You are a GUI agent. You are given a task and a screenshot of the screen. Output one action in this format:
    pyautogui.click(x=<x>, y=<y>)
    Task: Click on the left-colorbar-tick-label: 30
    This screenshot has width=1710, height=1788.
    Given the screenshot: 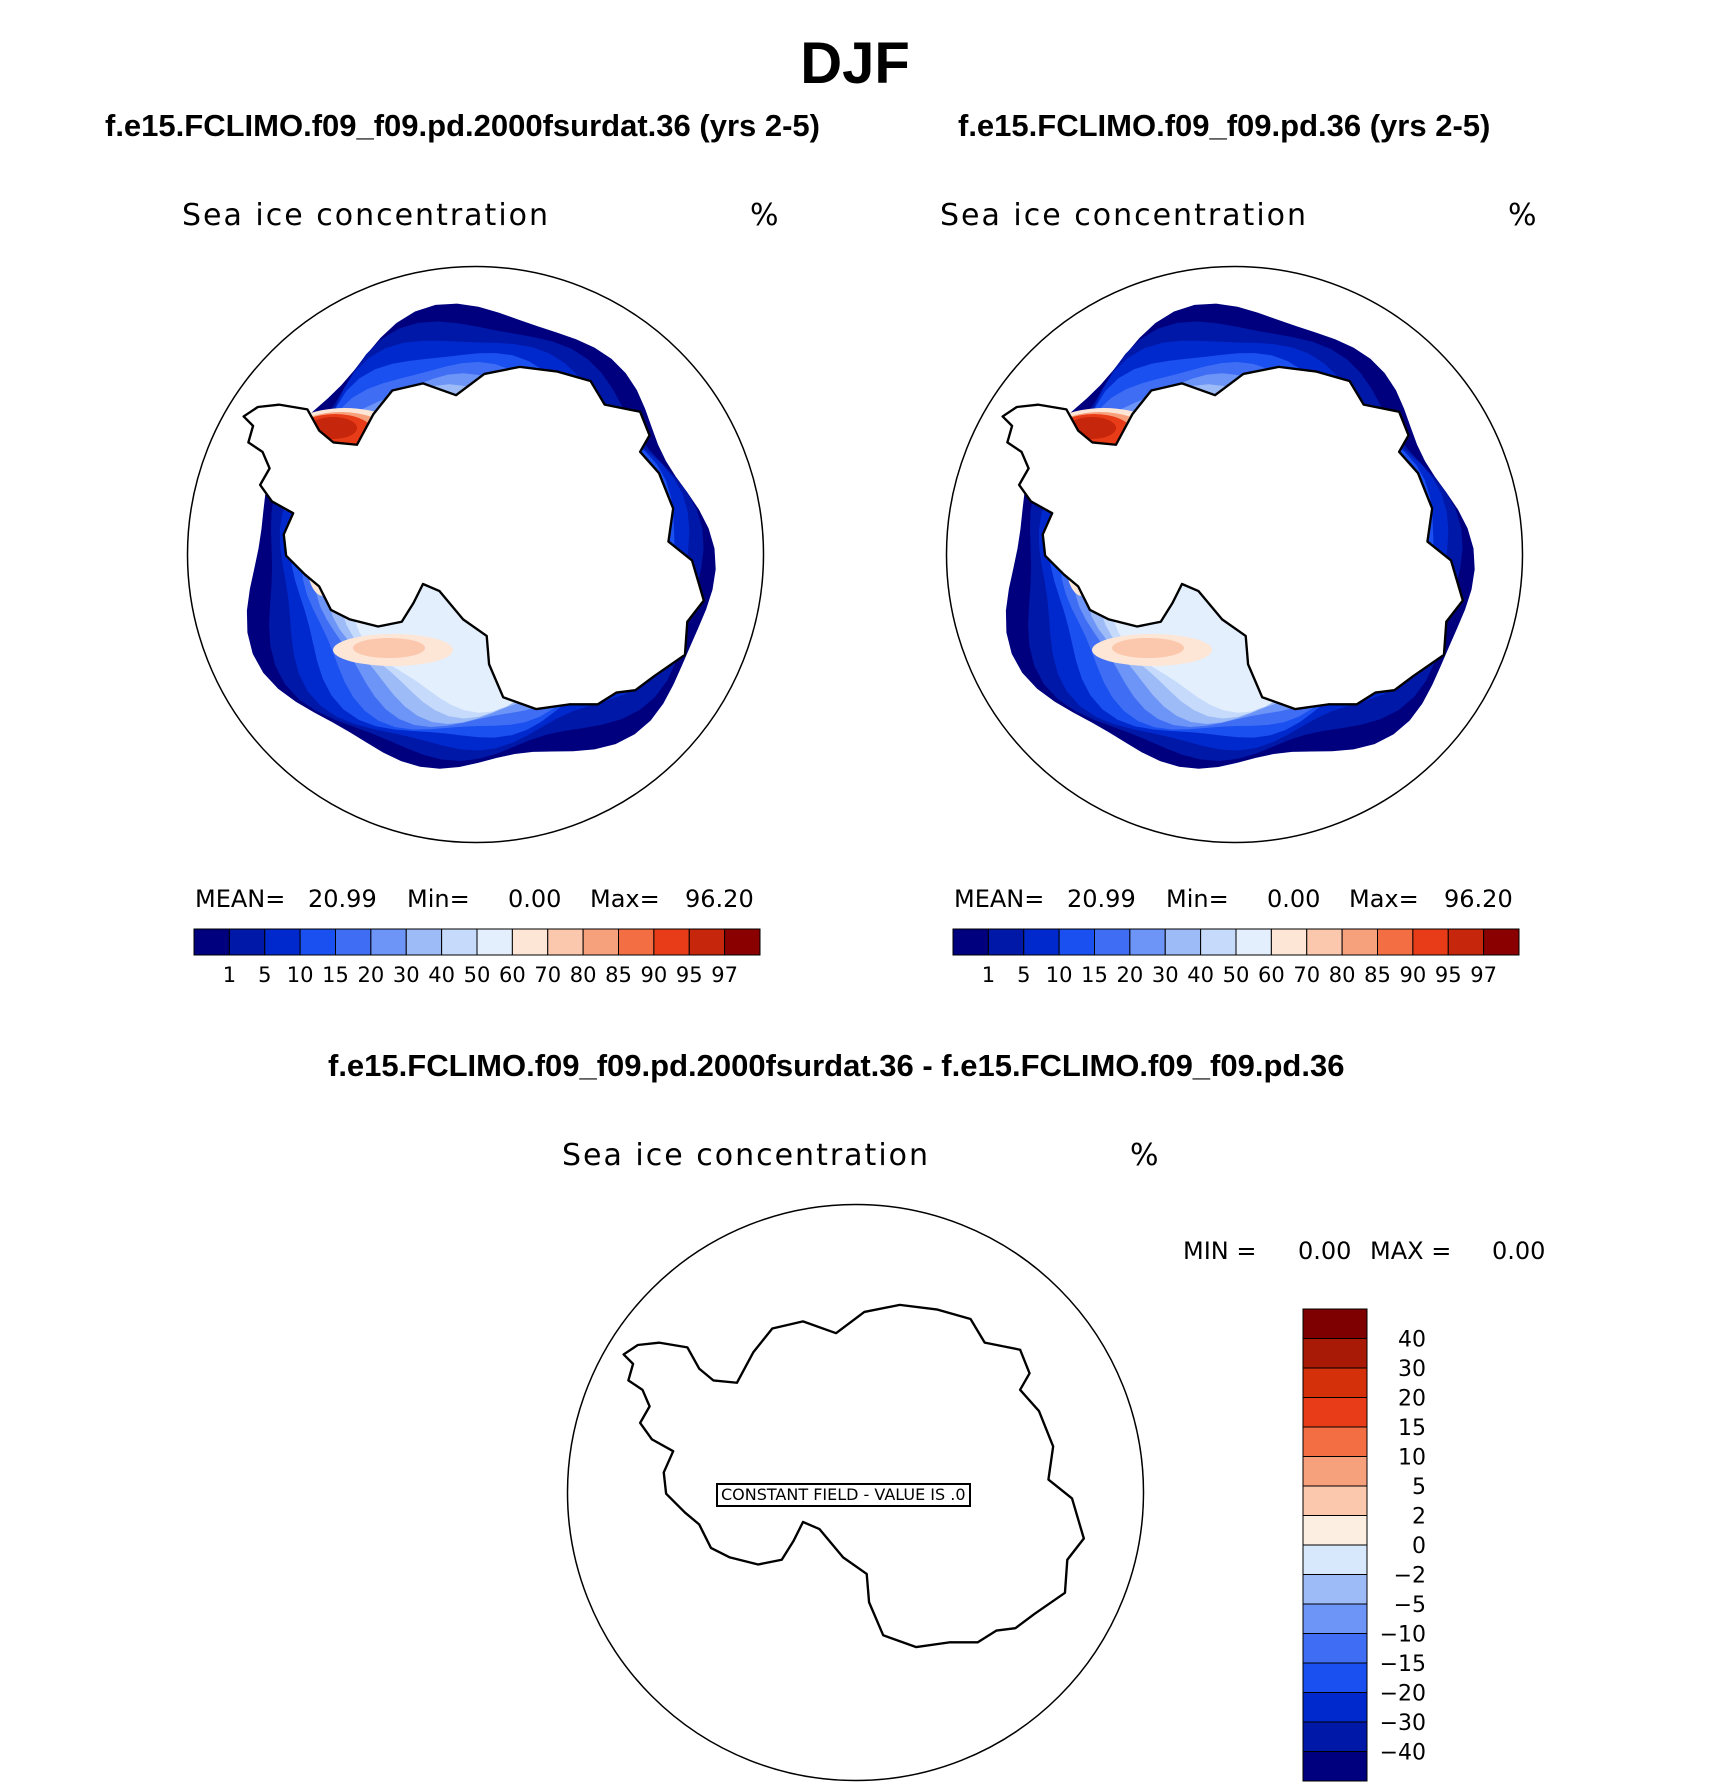 What is the action you would take?
    pyautogui.click(x=406, y=975)
    